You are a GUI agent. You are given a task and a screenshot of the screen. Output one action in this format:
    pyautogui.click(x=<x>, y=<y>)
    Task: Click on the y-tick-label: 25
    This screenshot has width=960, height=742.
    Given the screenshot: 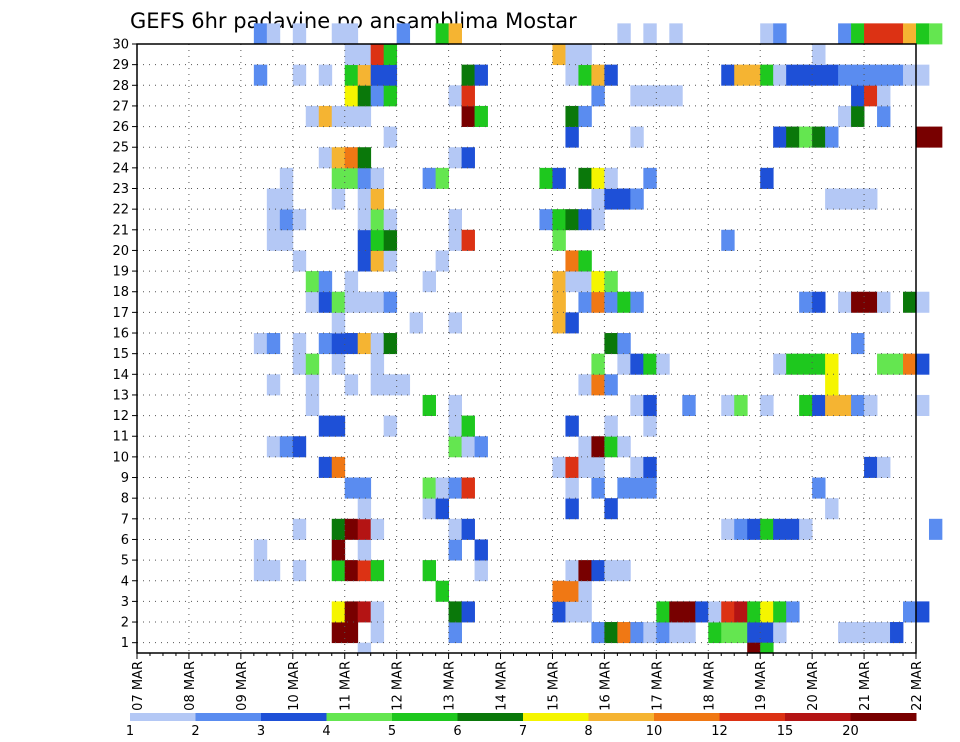 What is the action you would take?
    pyautogui.click(x=120, y=148)
    